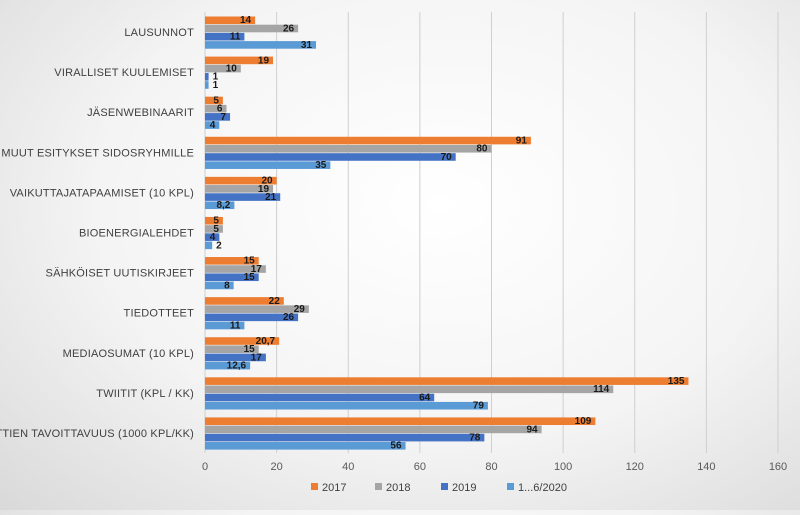 The height and width of the screenshot is (515, 800). I want to click on data-label: 78, so click(475, 438).